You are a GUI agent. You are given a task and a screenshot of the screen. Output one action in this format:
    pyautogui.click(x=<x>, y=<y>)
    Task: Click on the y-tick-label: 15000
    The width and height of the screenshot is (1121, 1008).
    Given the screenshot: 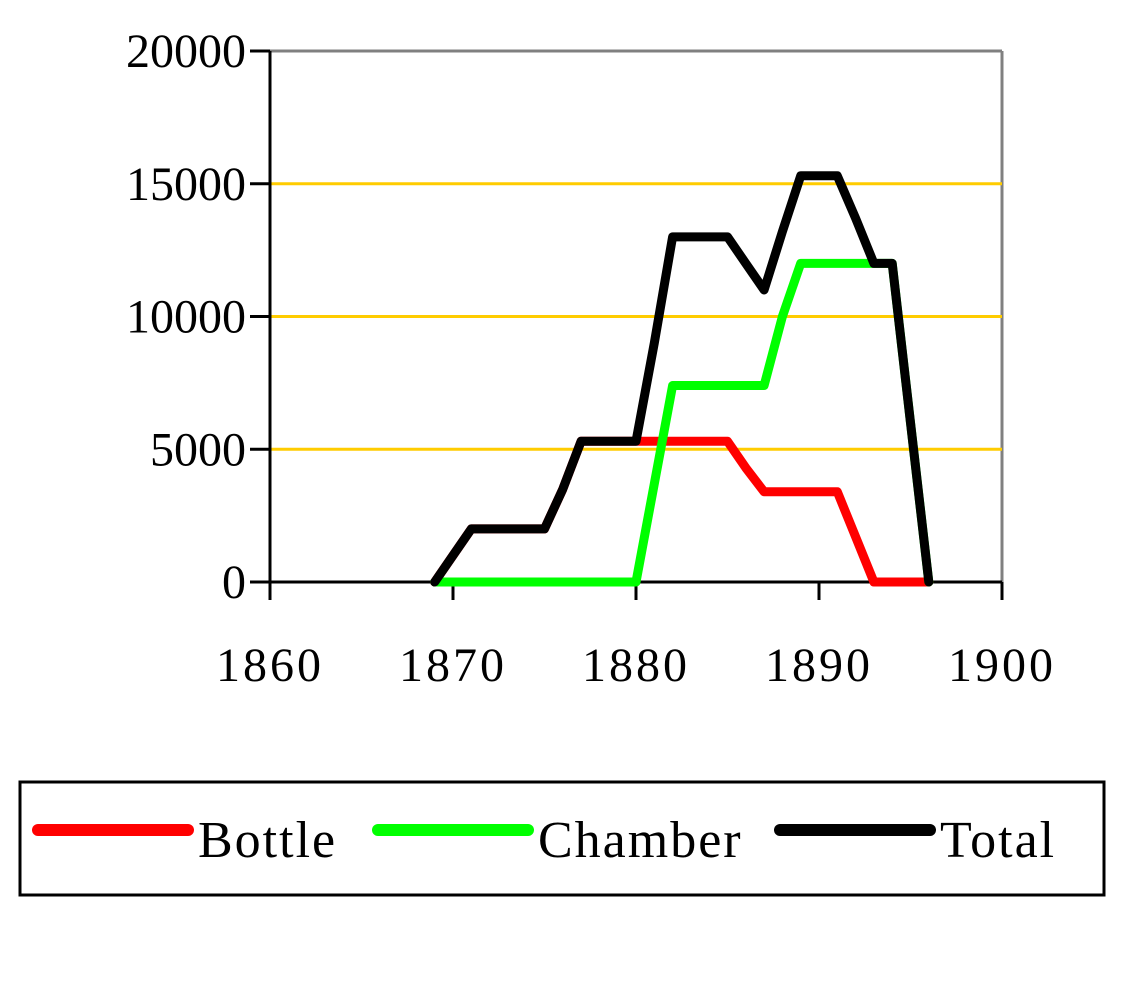 What is the action you would take?
    pyautogui.click(x=186, y=184)
    